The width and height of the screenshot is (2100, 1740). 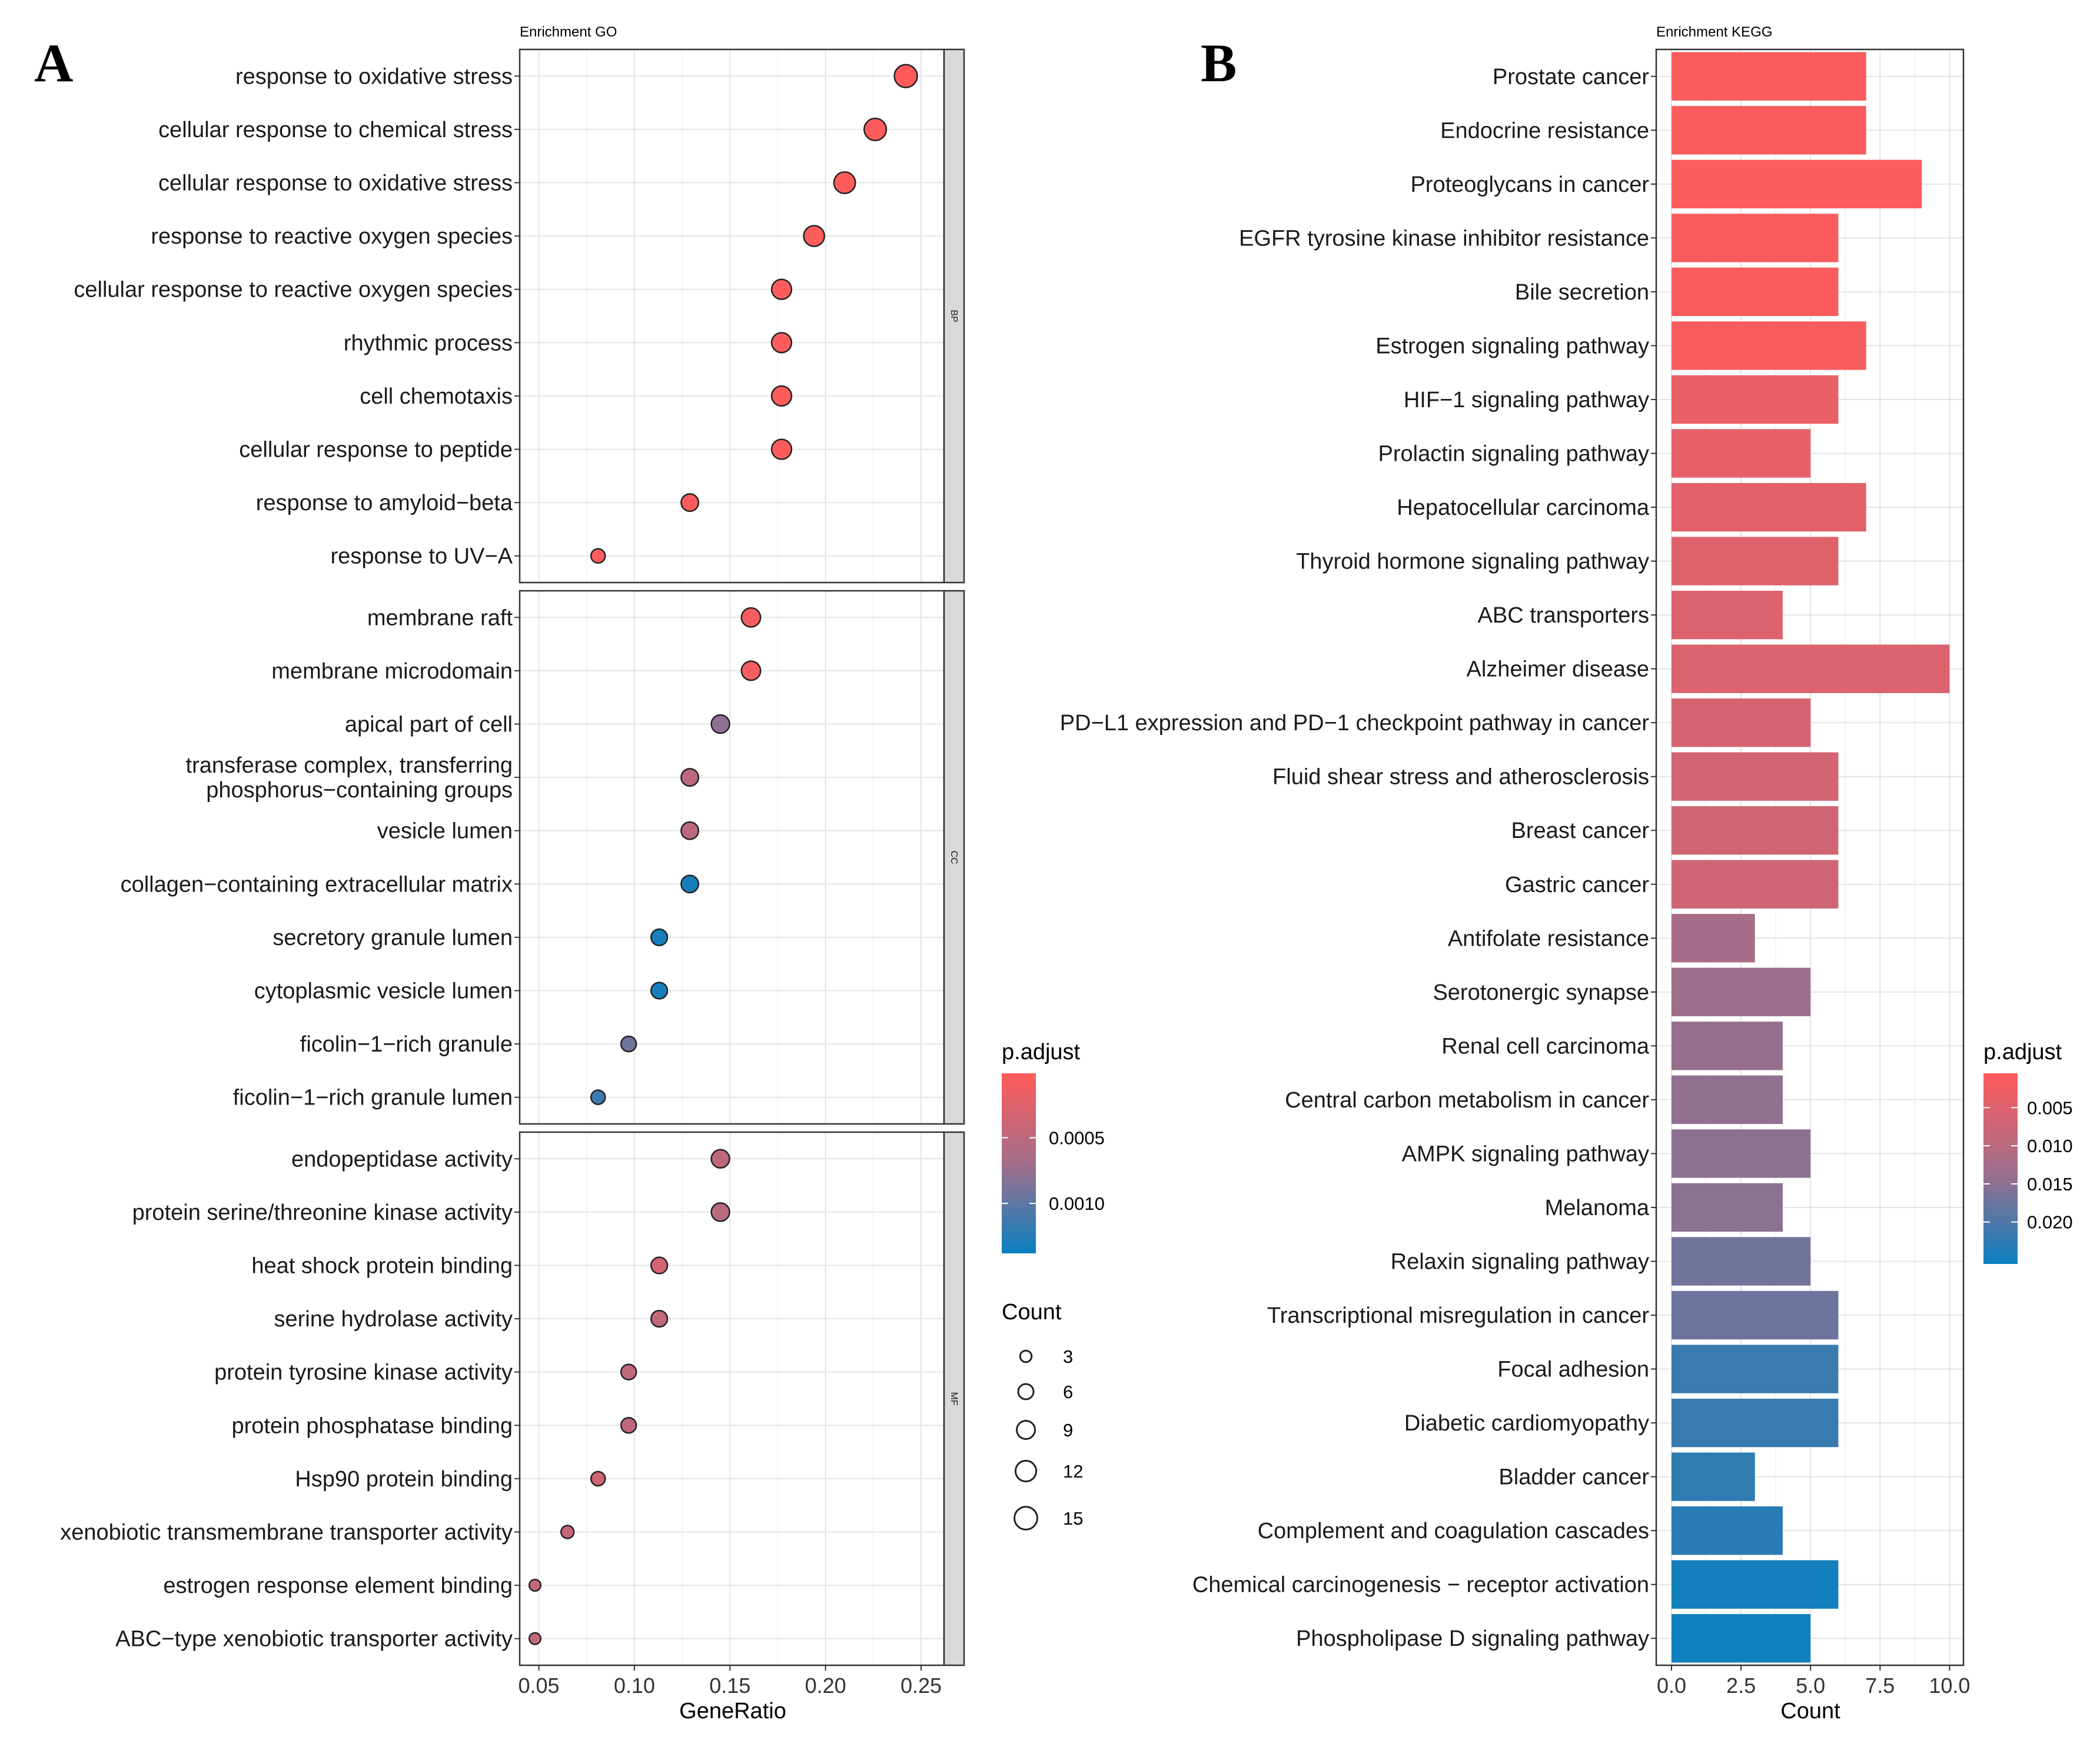 What do you see at coordinates (1880, 1686) in the screenshot?
I see `kegg-x-tick-label: 7.5` at bounding box center [1880, 1686].